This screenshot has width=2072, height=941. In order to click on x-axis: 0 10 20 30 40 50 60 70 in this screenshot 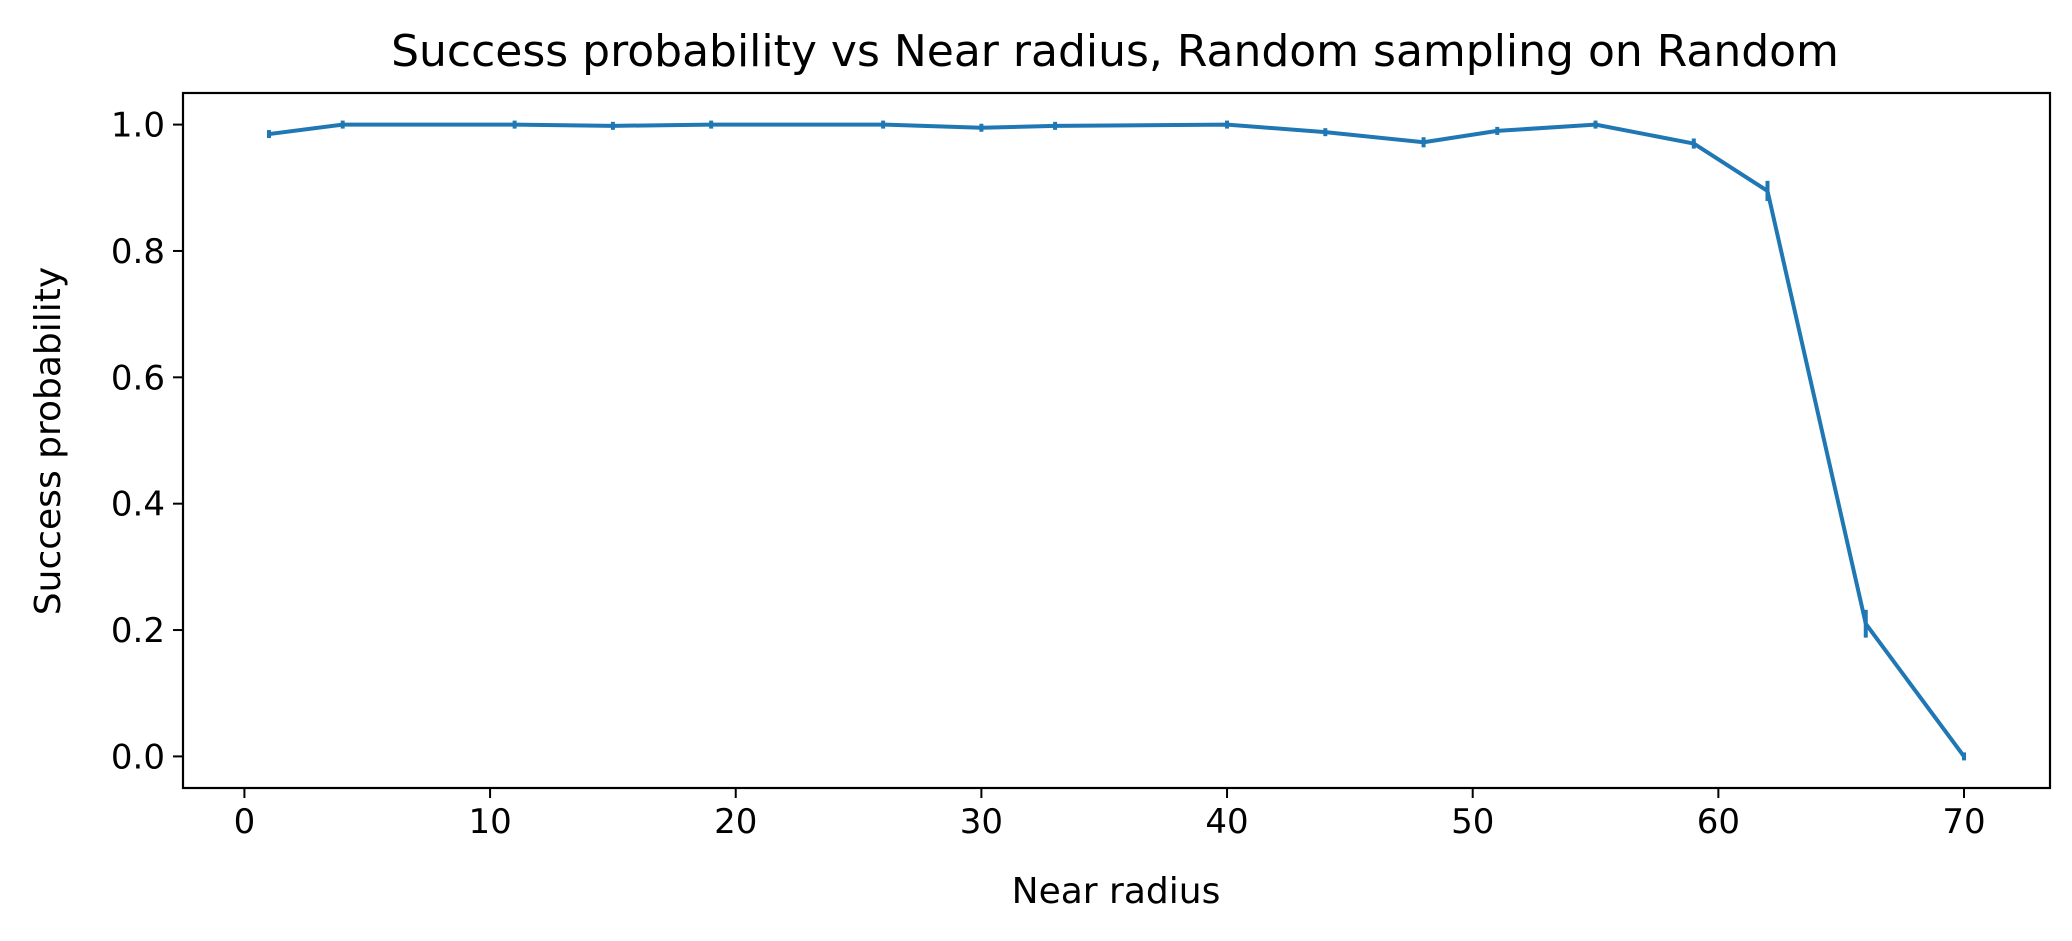, I will do `click(1110, 815)`.